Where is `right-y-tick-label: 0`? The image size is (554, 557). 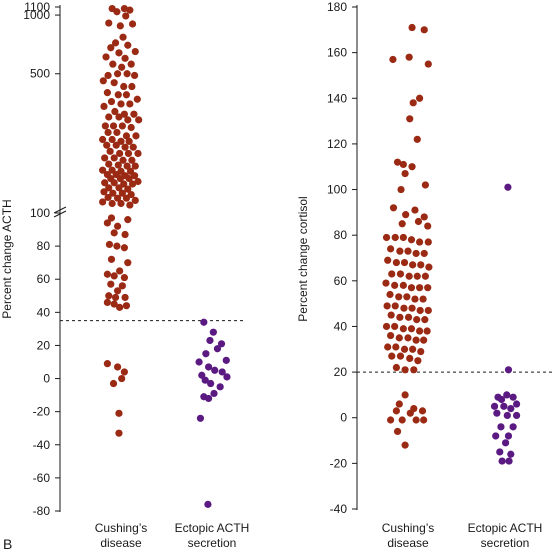
right-y-tick-label: 0 is located at coordinates (343, 418).